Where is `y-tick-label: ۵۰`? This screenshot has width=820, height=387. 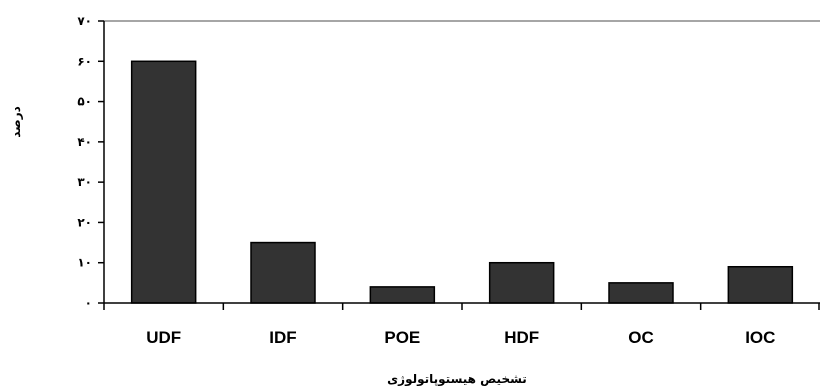
y-tick-label: ۵۰ is located at coordinates (84, 102).